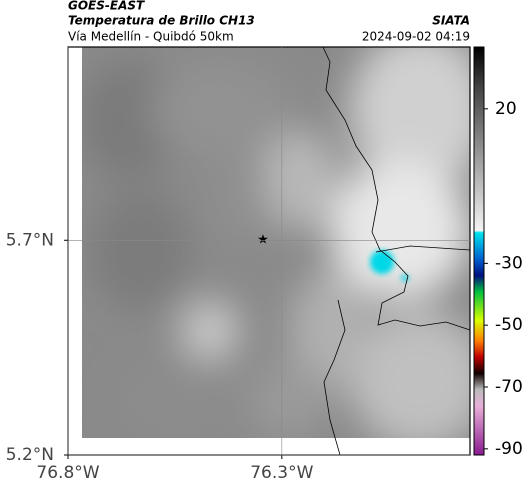 Image resolution: width=526 pixels, height=491 pixels. Describe the element at coordinates (30, 455) in the screenshot. I see `y-tick-label: 5.2°N` at that location.